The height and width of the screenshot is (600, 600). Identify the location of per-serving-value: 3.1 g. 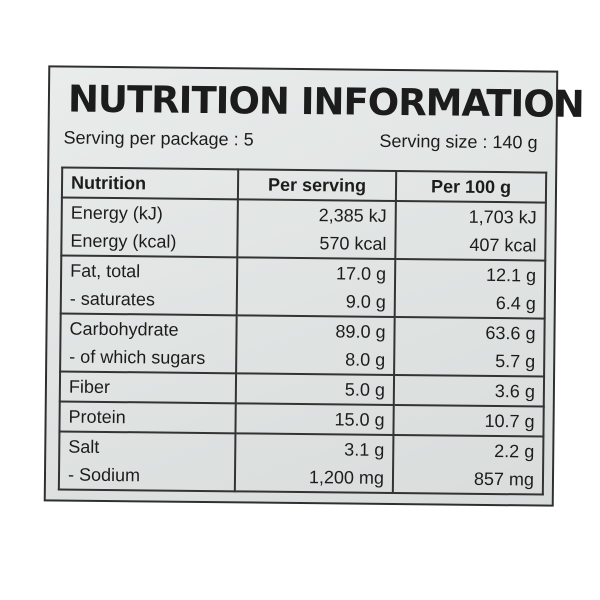
(364, 449).